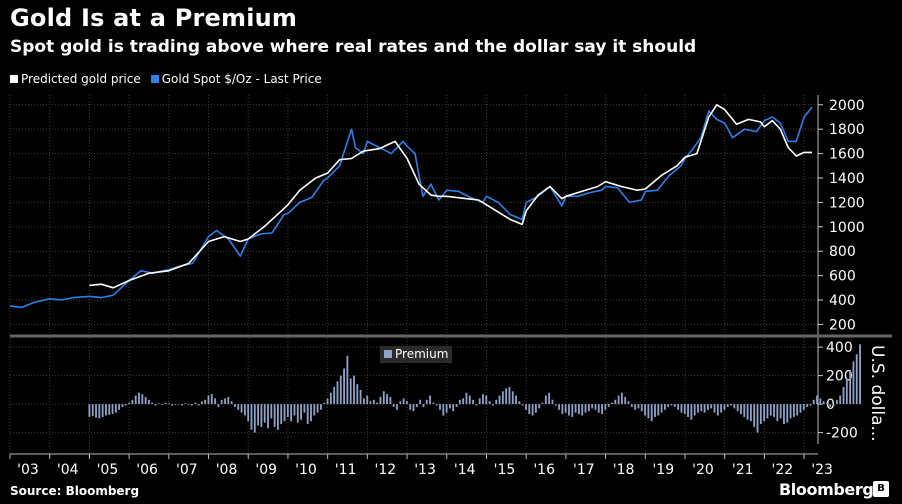 This screenshot has height=504, width=902. What do you see at coordinates (783, 470) in the screenshot?
I see `x-tick-label: '22` at bounding box center [783, 470].